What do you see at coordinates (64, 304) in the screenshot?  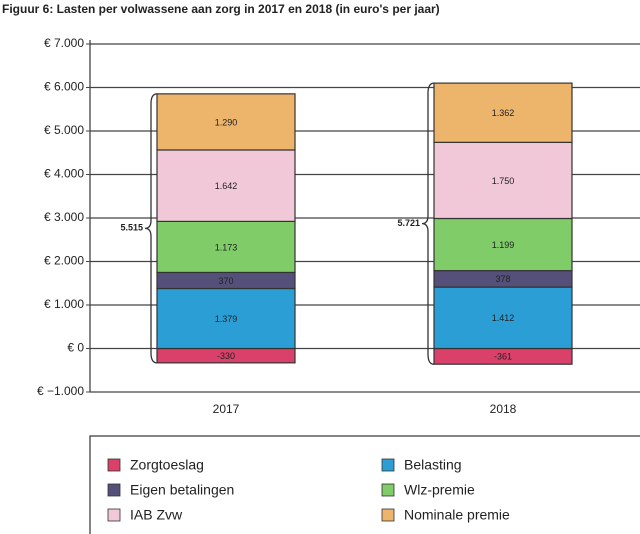 I see `y-tick-label: € 1.000` at bounding box center [64, 304].